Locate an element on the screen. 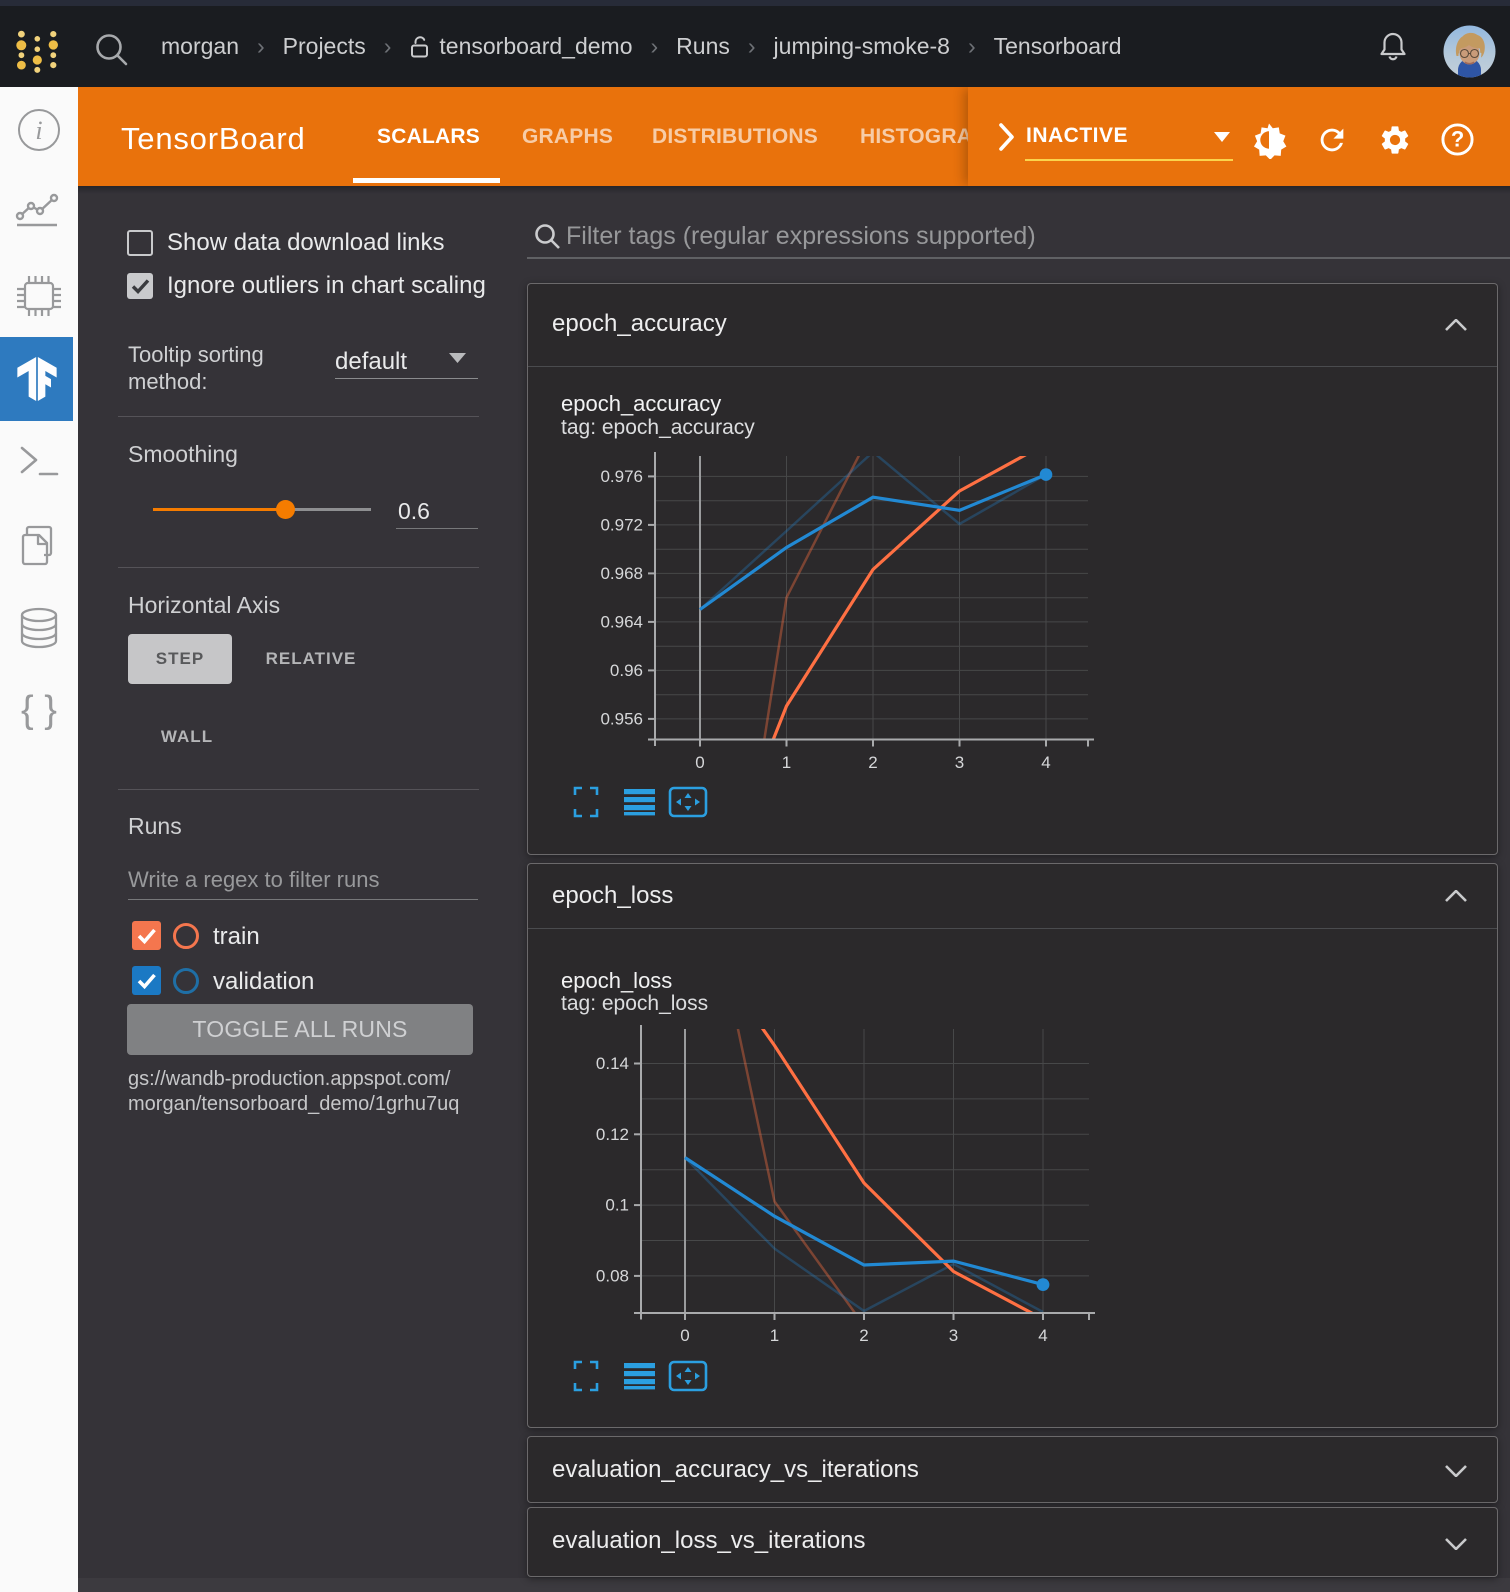 This screenshot has width=1510, height=1592. svg-text: 0.956 is located at coordinates (621, 719).